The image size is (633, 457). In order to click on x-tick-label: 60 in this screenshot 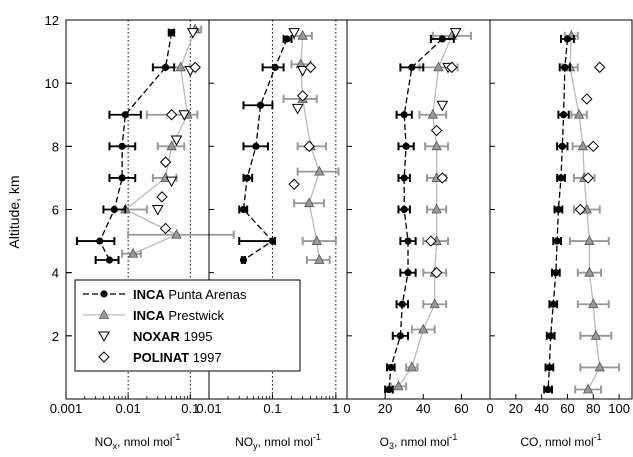, I will do `click(567, 408)`.